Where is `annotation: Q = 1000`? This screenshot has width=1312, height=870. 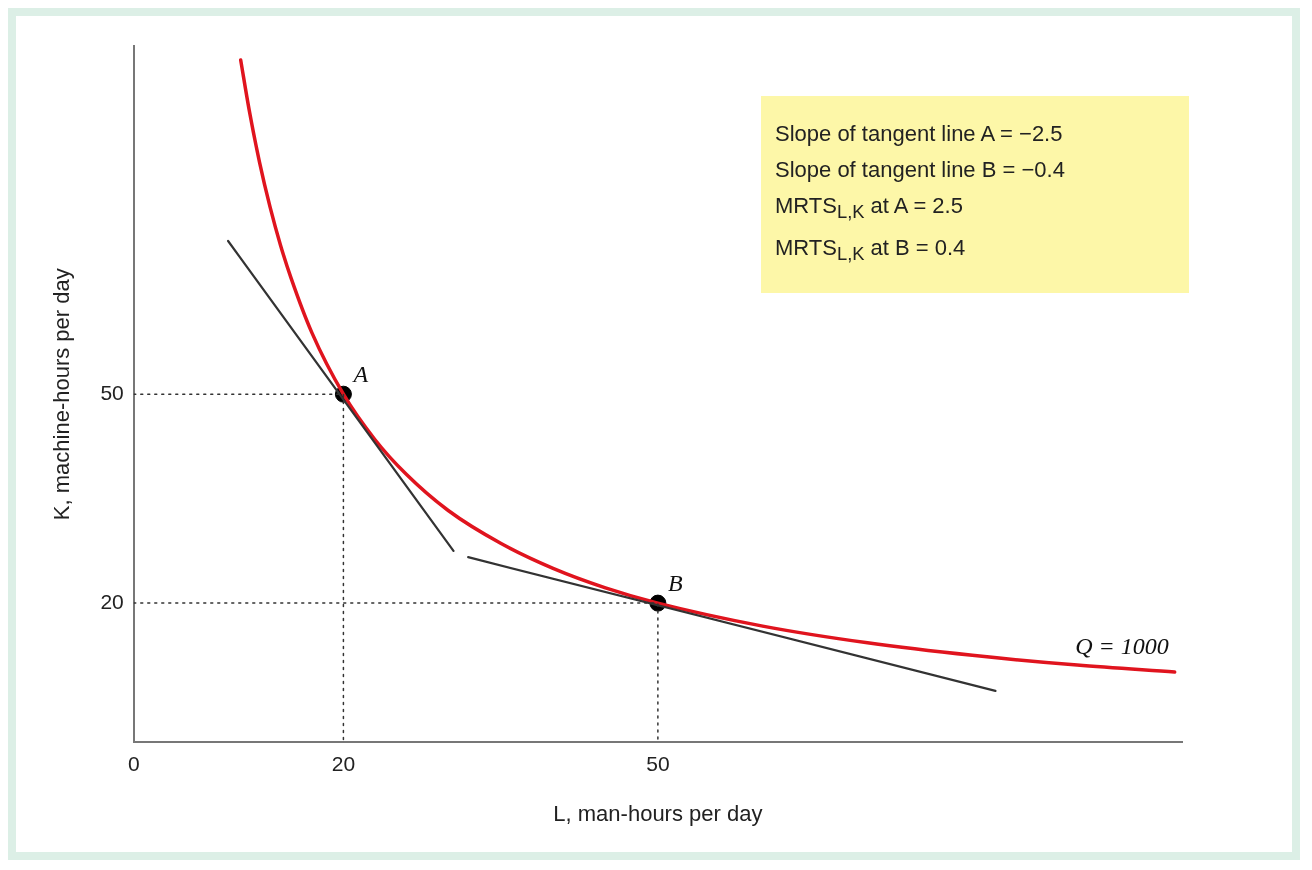
annotation: Q = 1000 is located at coordinates (1122, 646).